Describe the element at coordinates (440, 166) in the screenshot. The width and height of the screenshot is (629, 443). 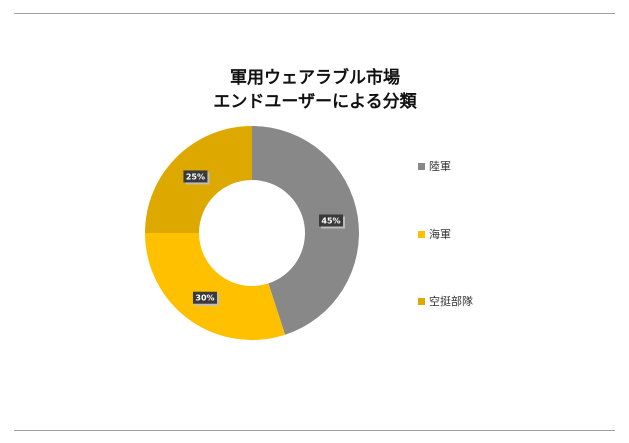
I see `legend-label-army: 陸軍` at that location.